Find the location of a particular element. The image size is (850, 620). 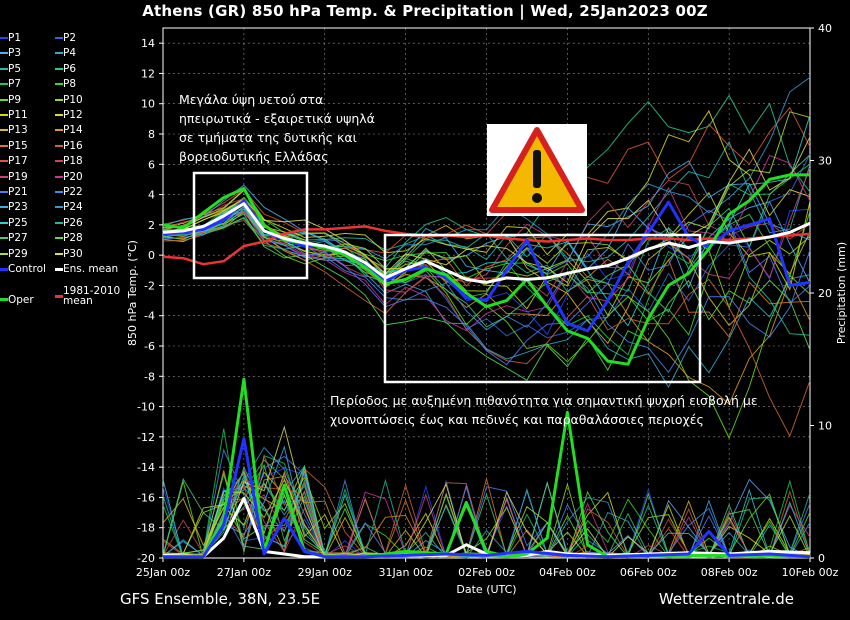

y-tick-label: 12 is located at coordinates (148, 73).